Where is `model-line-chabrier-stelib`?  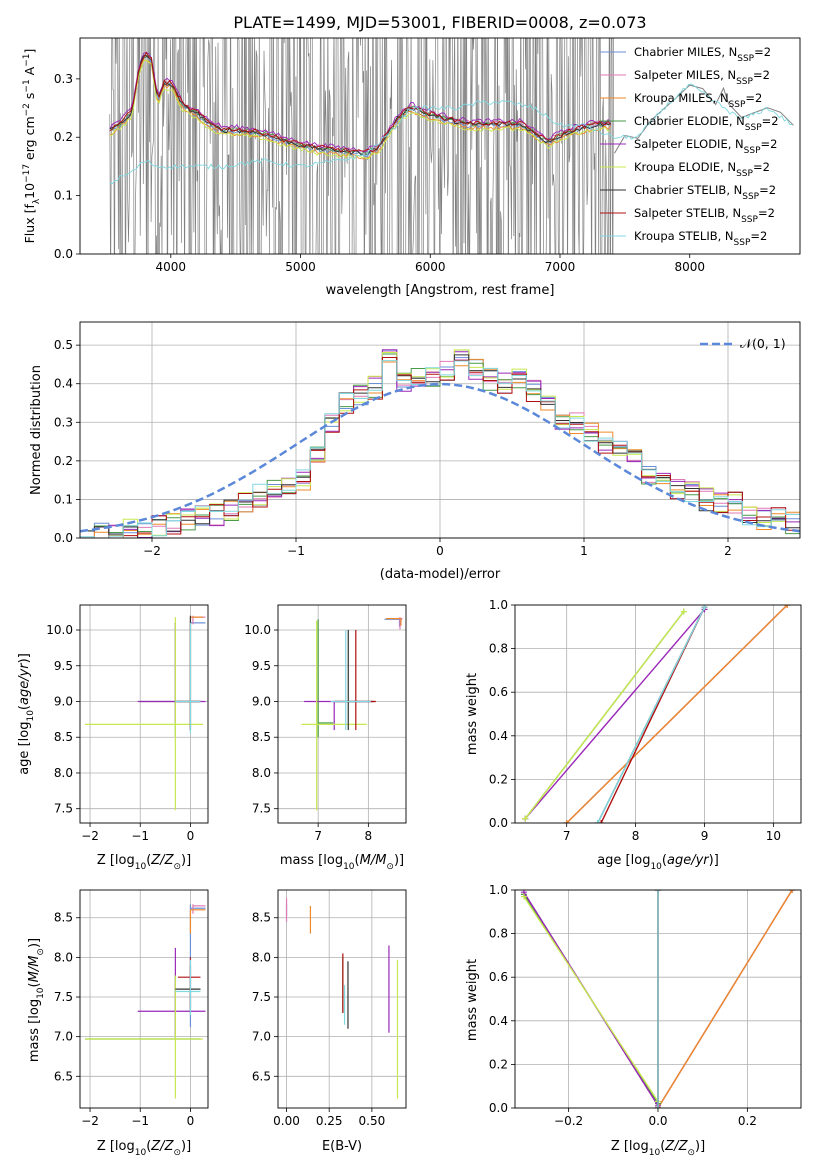 model-line-chabrier-stelib is located at coordinates (360, 105).